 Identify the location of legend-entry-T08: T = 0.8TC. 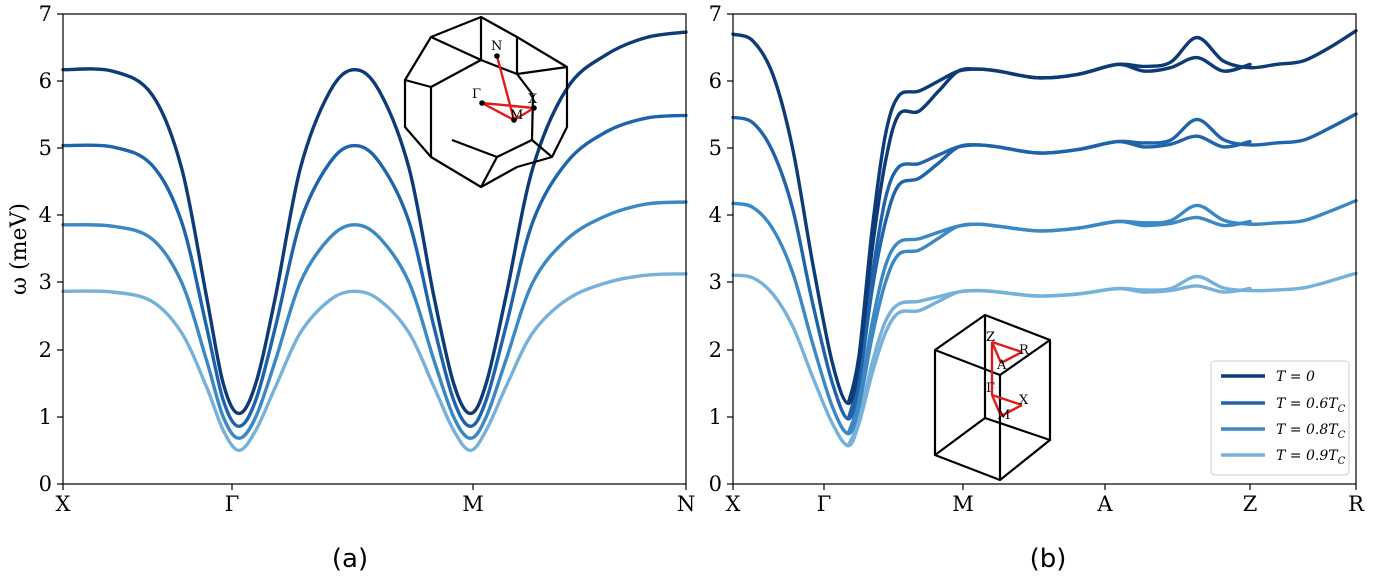
(1283, 431).